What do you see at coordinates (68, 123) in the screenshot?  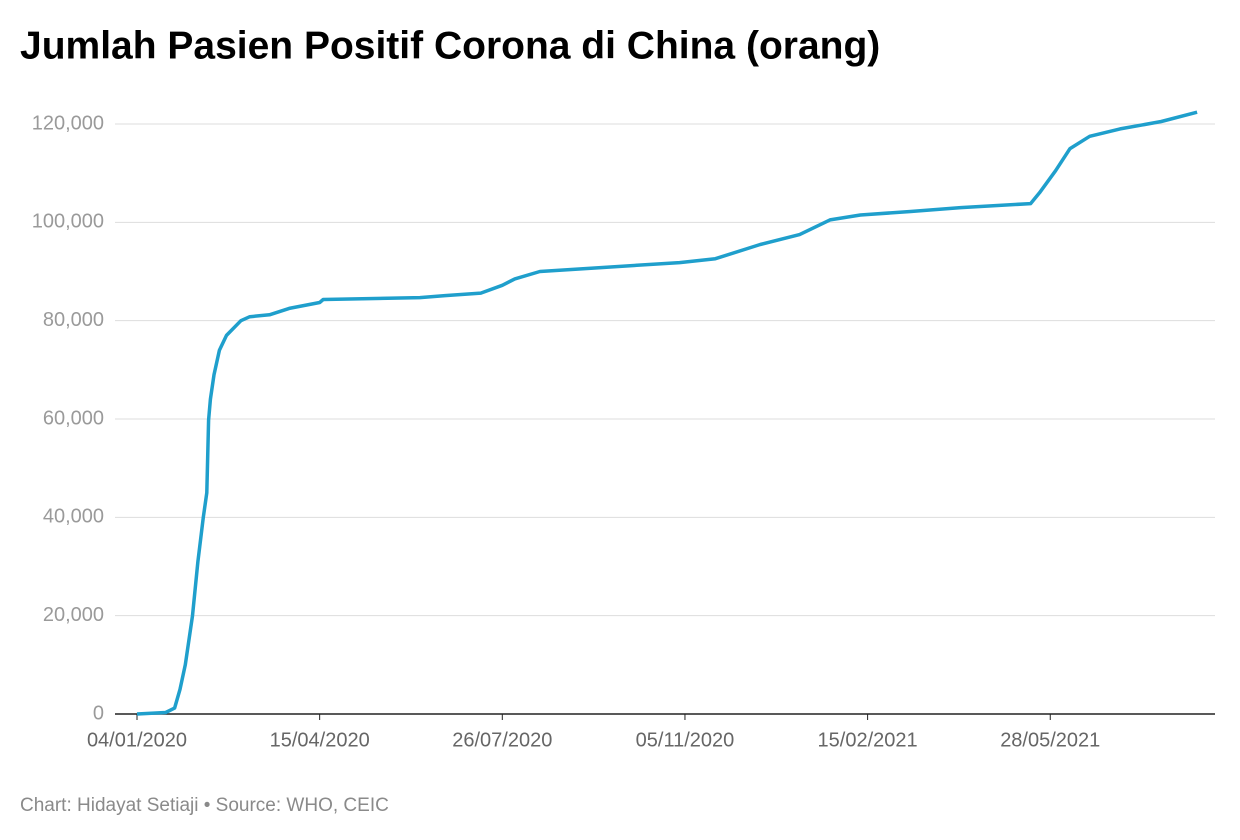 I see `y-tick-label: 120,000` at bounding box center [68, 123].